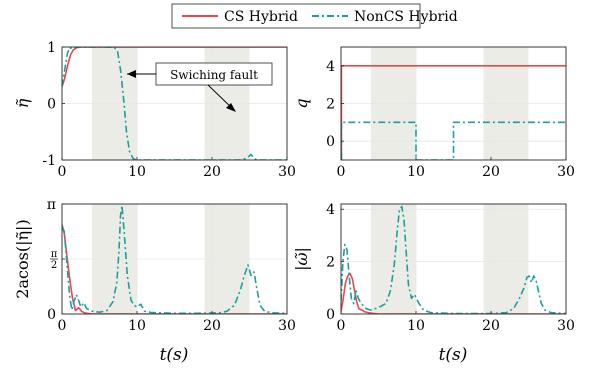 The height and width of the screenshot is (368, 592). I want to click on series-line-cs, so click(174, 67).